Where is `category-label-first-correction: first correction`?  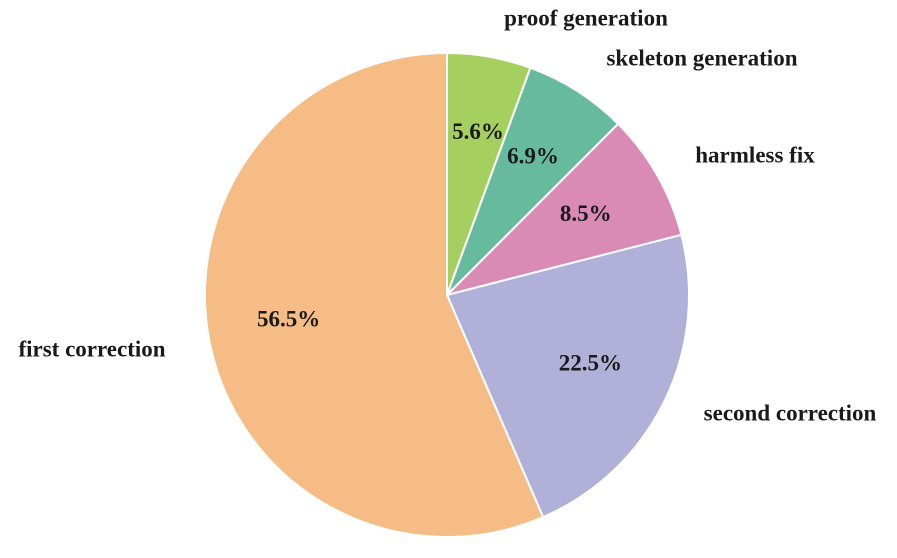 category-label-first-correction: first correction is located at coordinates (91, 348).